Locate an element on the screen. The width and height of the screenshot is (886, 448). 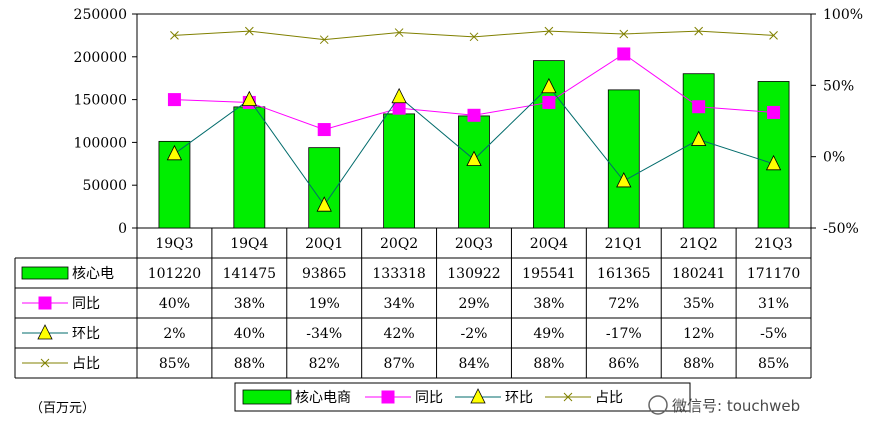
point-占比-19Q3 is located at coordinates (174, 35).